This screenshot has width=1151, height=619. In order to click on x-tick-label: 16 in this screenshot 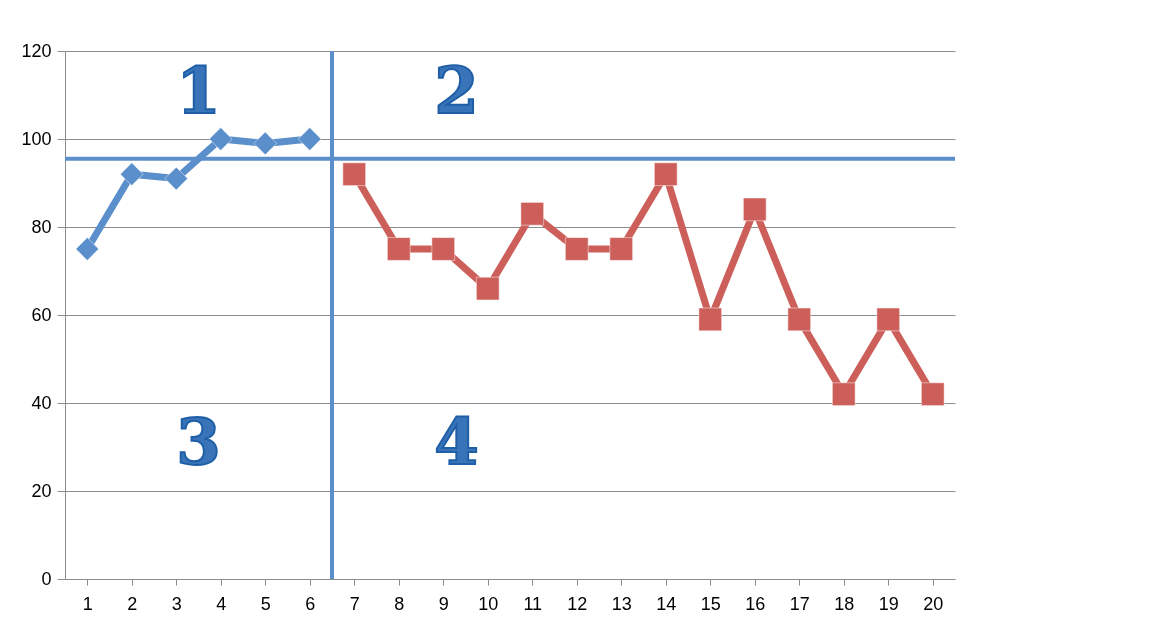, I will do `click(755, 603)`.